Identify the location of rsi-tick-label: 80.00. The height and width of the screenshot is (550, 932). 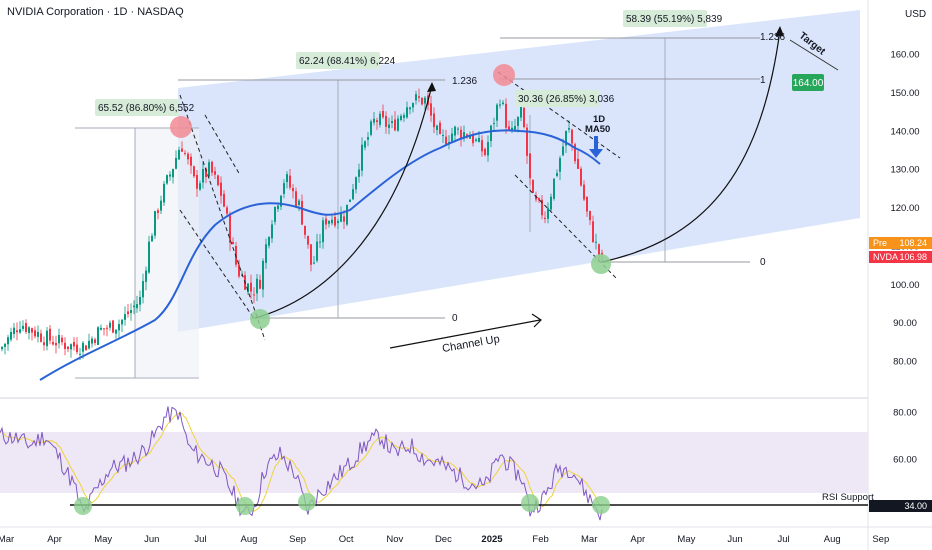
(905, 413).